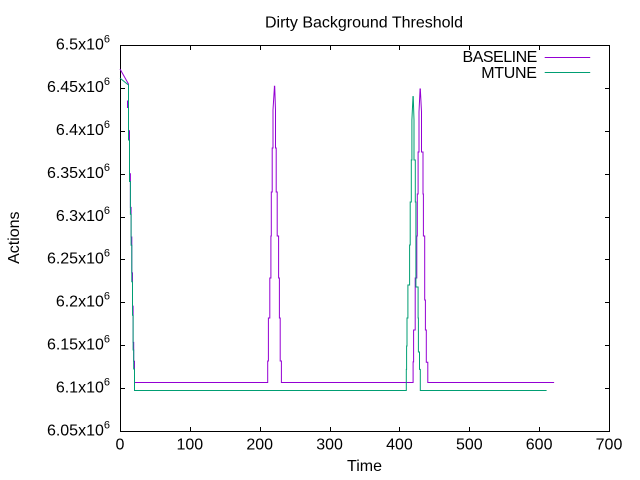  I want to click on svg-text: 700, so click(609, 445).